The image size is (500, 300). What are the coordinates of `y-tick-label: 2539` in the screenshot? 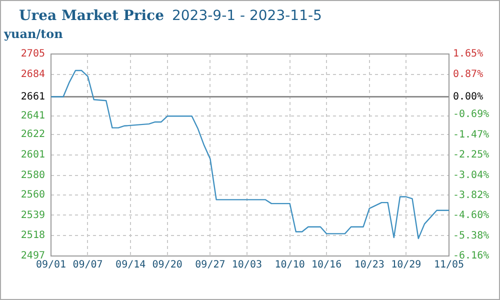 It's located at (32, 215).